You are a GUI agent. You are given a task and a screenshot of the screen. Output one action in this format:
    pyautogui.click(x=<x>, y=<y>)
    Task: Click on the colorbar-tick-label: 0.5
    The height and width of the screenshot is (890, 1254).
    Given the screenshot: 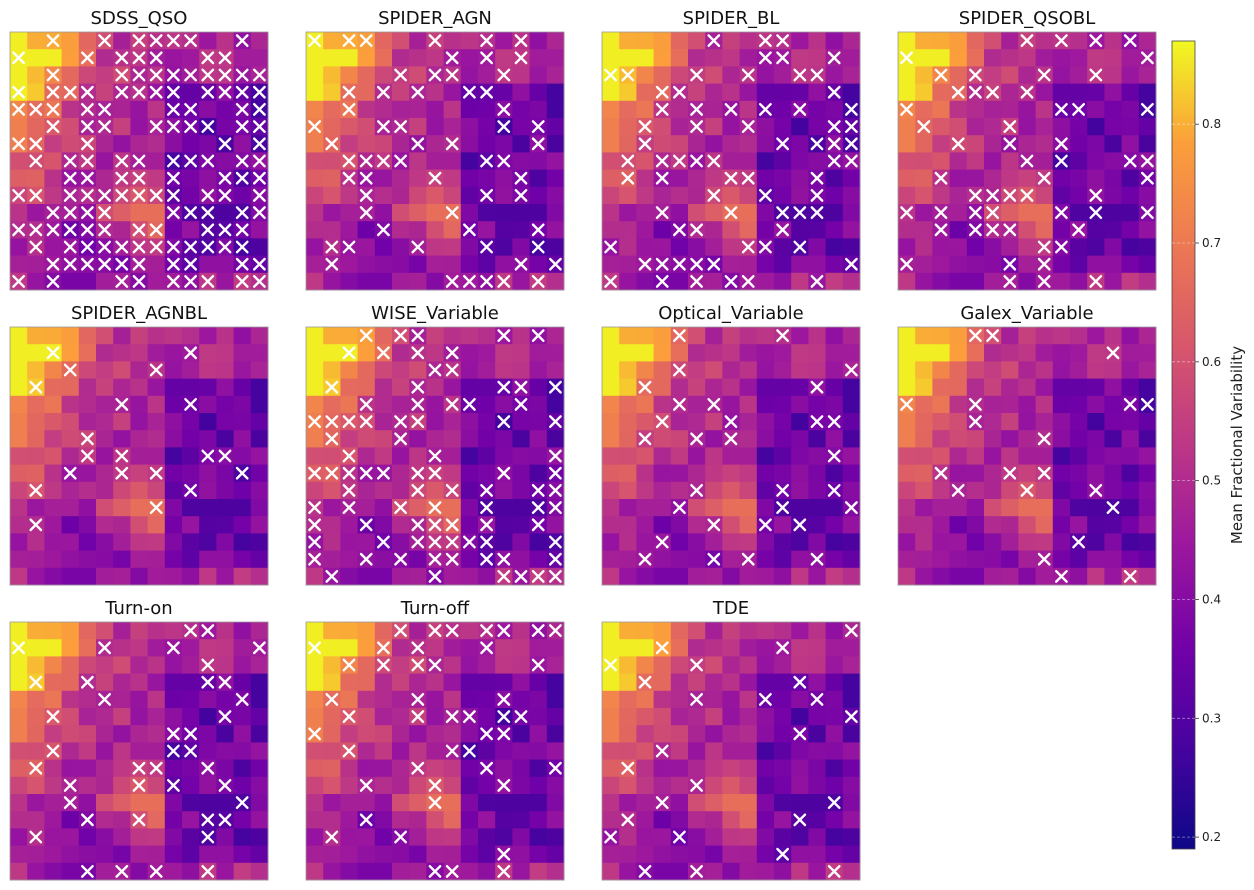 What is the action you would take?
    pyautogui.click(x=1211, y=481)
    